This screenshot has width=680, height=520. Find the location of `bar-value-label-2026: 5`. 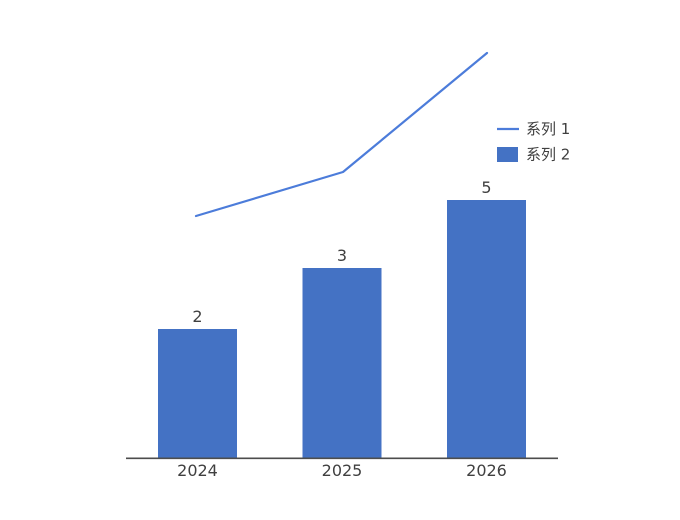

bar-value-label-2026: 5 is located at coordinates (486, 187).